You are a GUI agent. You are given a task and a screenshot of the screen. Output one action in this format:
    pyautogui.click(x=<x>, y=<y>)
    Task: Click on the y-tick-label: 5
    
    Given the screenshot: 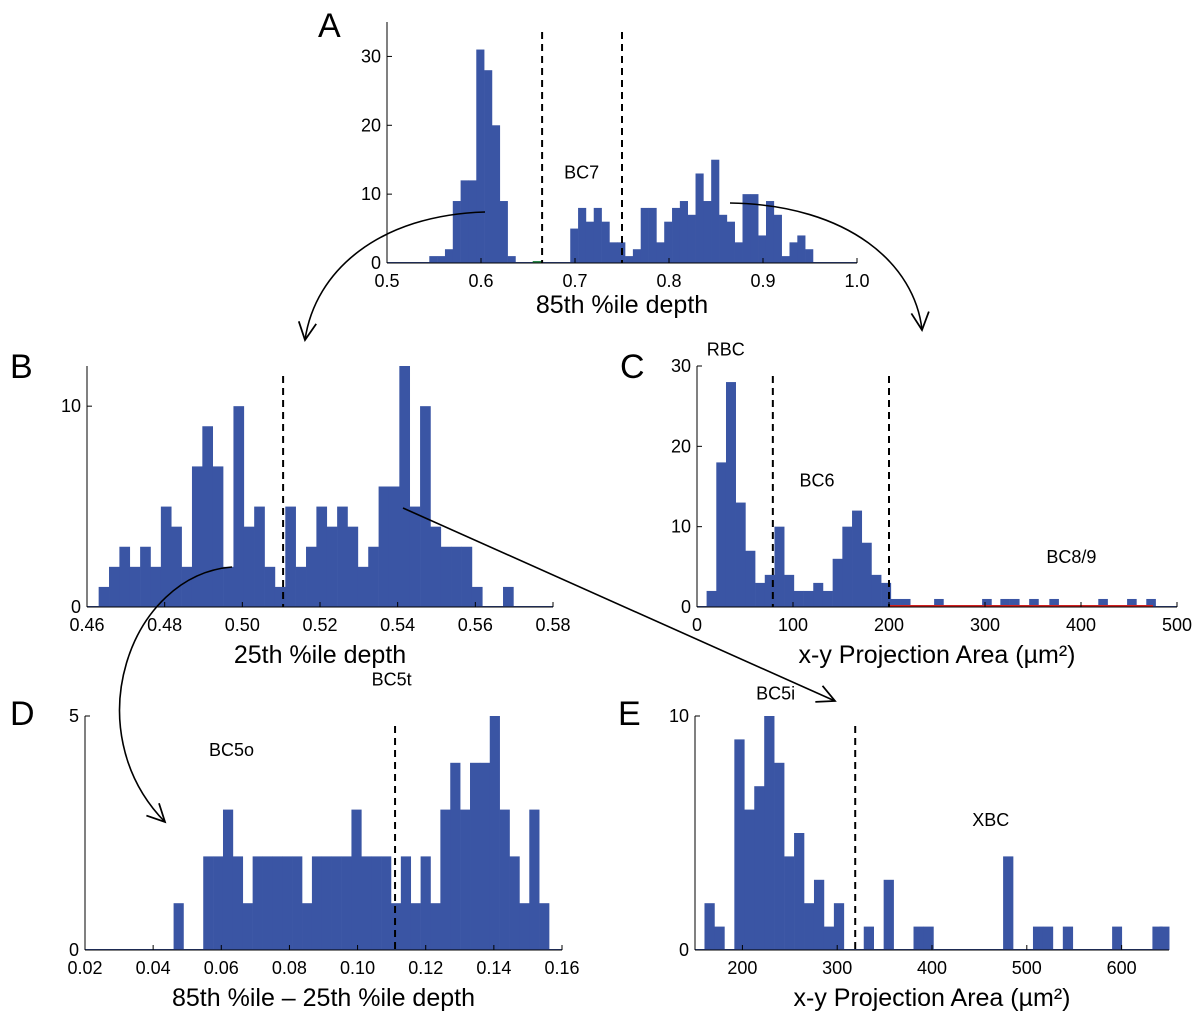 What is the action you would take?
    pyautogui.click(x=74, y=716)
    